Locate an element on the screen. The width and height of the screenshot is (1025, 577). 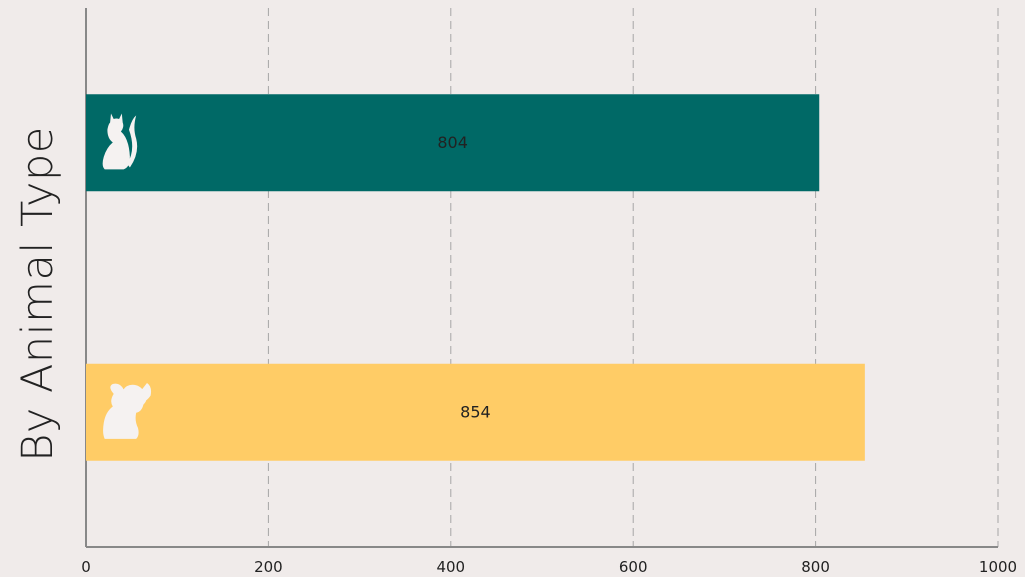
bar-dog is located at coordinates (475, 412).